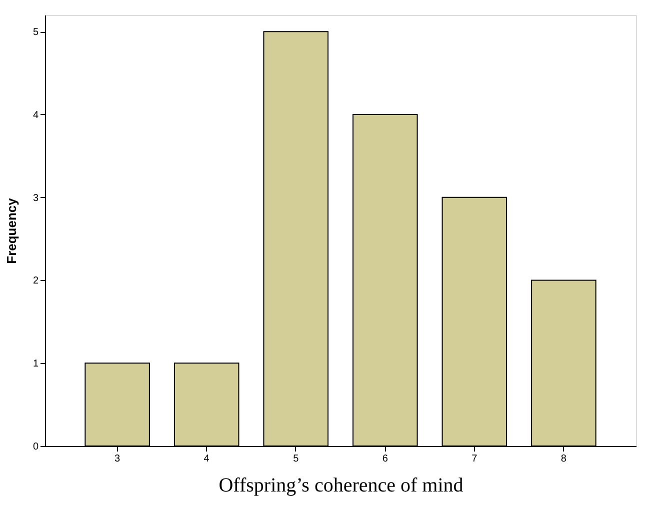 This screenshot has height=508, width=666. What do you see at coordinates (35, 198) in the screenshot?
I see `y-tick-label: 3` at bounding box center [35, 198].